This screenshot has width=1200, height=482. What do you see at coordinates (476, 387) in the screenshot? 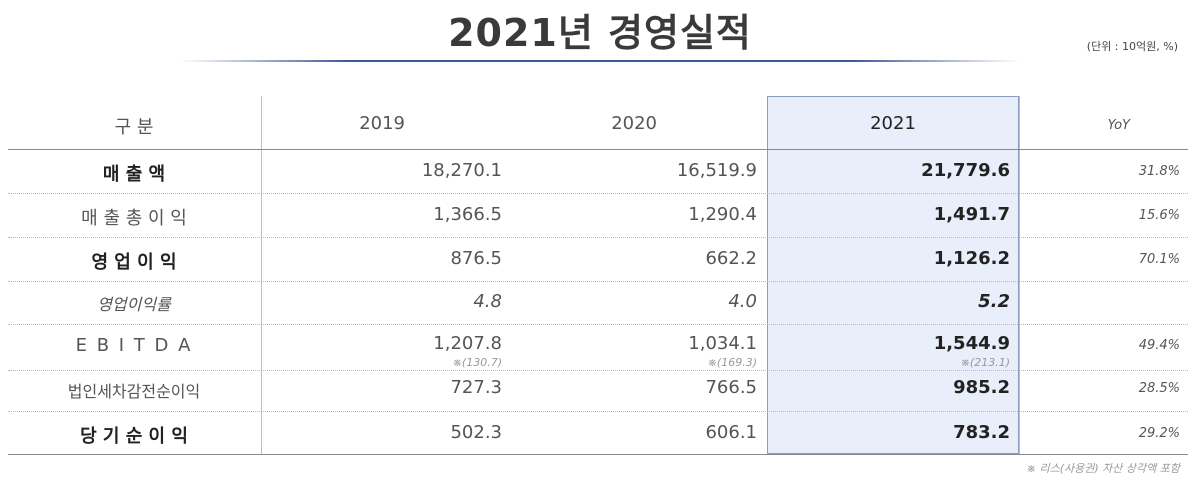
I see `cell-2019: 727.3` at bounding box center [476, 387].